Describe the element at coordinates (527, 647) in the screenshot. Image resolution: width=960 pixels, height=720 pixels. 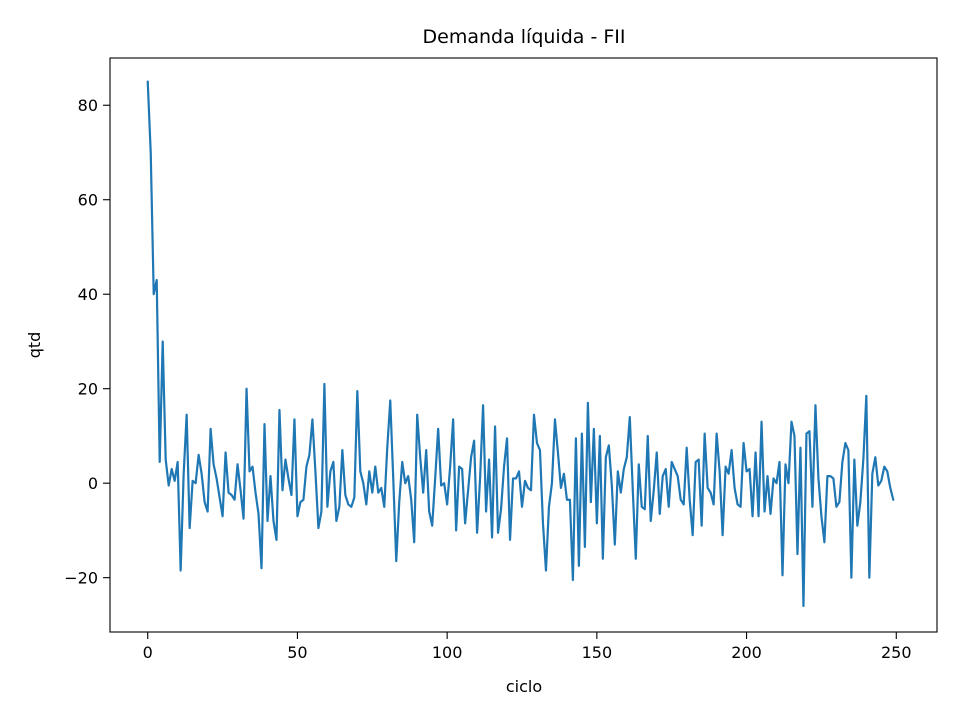
I see `x-axis-ticks: 0 50 100 150 200 250` at that location.